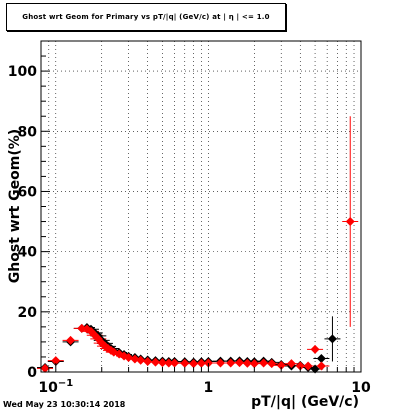 The height and width of the screenshot is (414, 400). Describe the element at coordinates (15, 206) in the screenshot. I see `y-axis-title: Ghost wrt Geom(%)` at that location.